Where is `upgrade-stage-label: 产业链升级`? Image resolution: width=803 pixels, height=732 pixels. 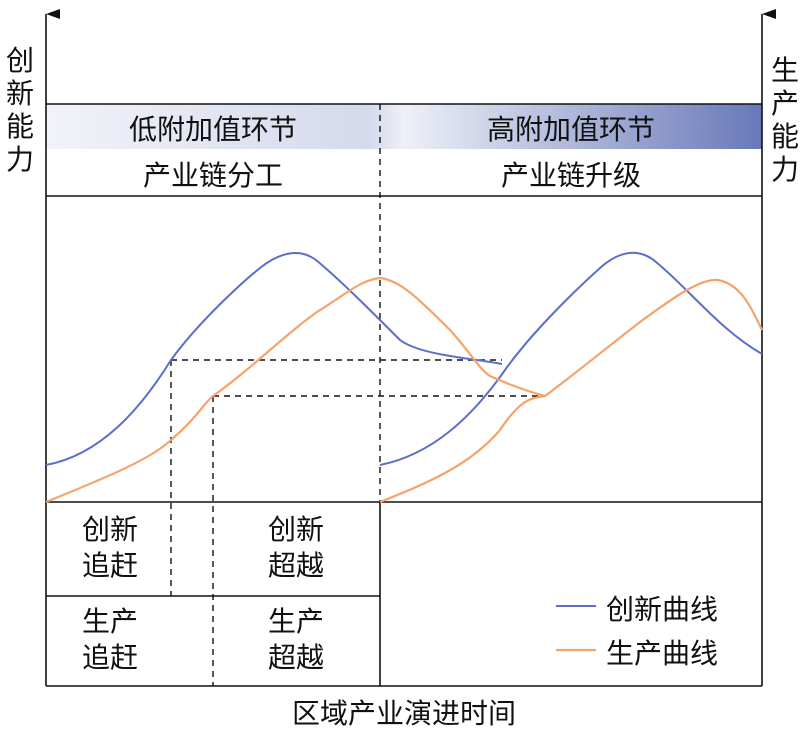
upgrade-stage-label: 产业链升级 is located at coordinates (570, 175).